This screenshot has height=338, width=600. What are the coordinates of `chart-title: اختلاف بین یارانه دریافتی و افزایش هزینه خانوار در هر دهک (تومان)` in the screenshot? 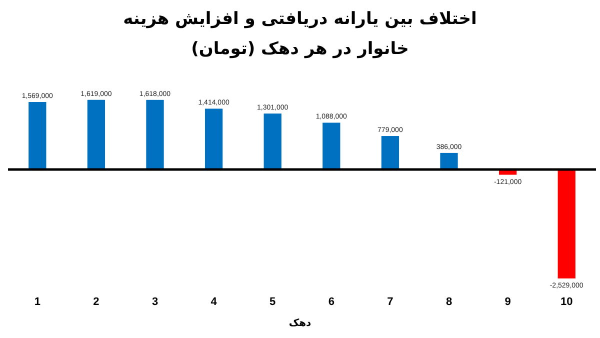 It's located at (300, 34).